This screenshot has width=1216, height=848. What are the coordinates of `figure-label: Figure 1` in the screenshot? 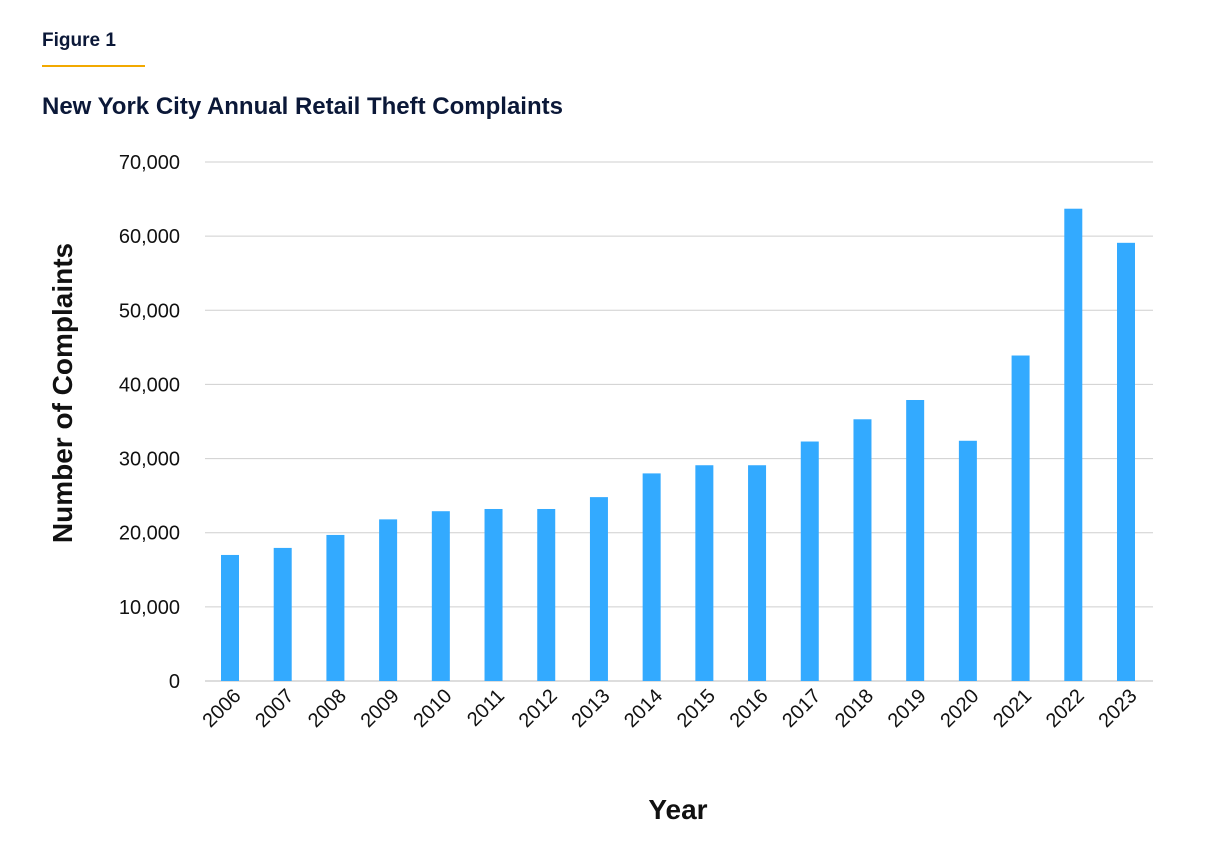 It's located at (79, 40).